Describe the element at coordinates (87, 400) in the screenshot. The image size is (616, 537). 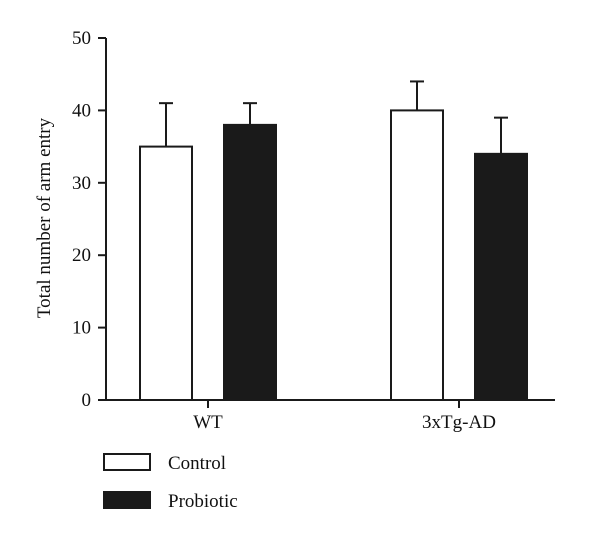
I see `y-tick-label: 0` at that location.